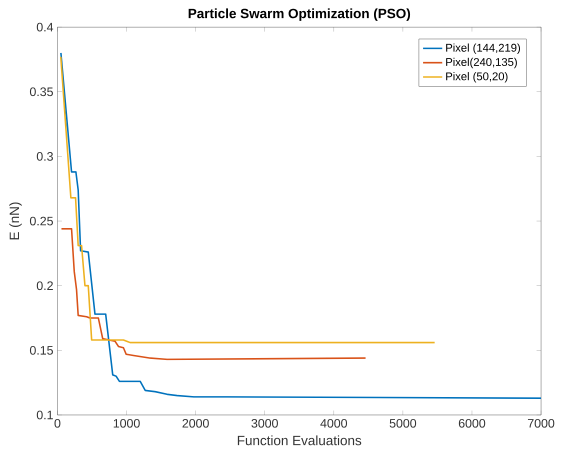  I want to click on x-tick-label: 5000, so click(403, 423).